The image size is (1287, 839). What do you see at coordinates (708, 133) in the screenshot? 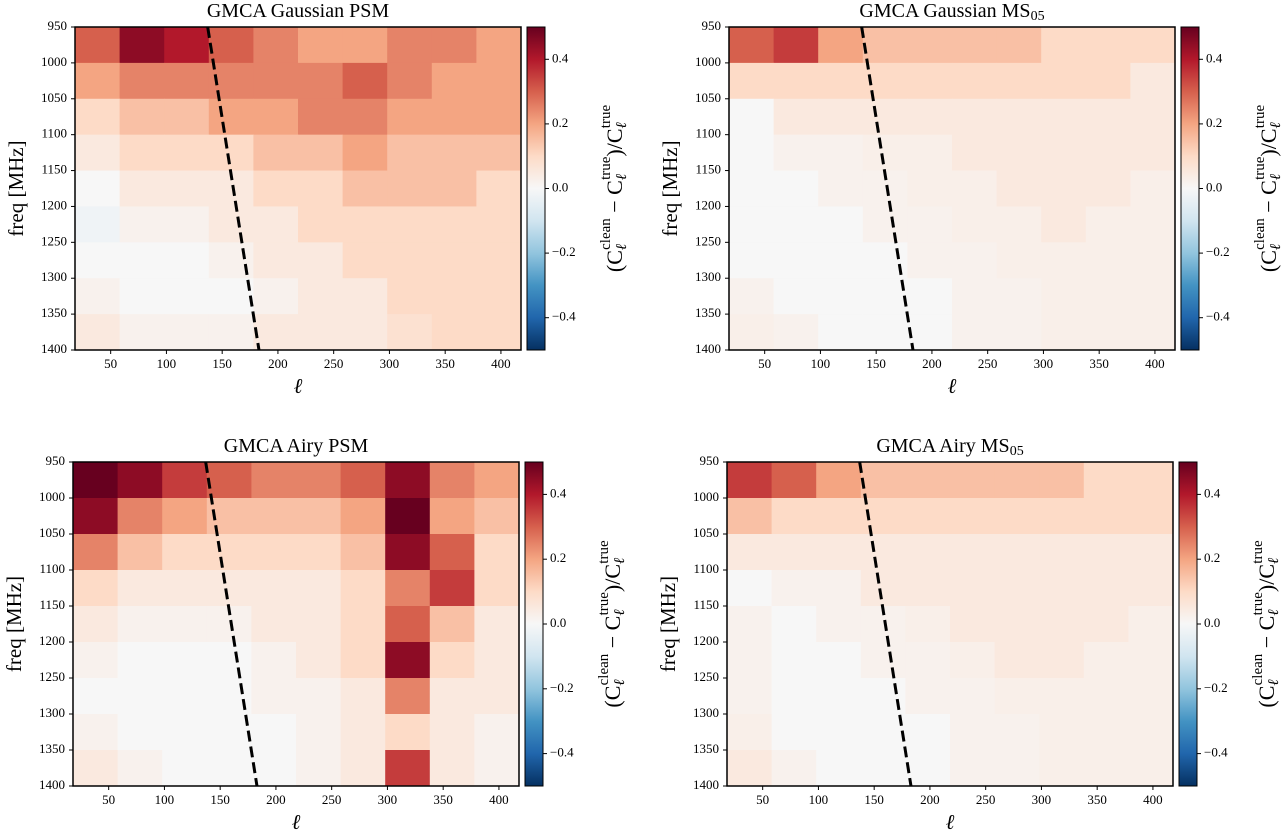
I see `y-tick-label: 1100` at bounding box center [708, 133].